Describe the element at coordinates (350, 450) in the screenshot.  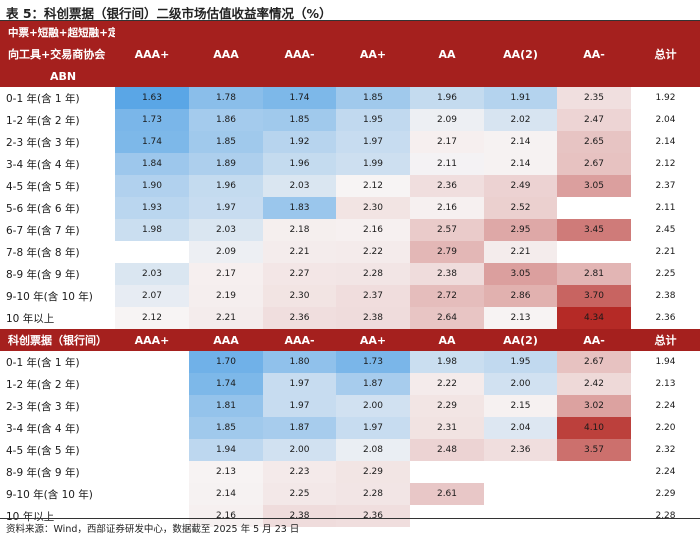
I see `table-row: 4-5 年(含 5 年) 1.94 2.00 2.08 2.48 2.36 3.57 2.32` at that location.